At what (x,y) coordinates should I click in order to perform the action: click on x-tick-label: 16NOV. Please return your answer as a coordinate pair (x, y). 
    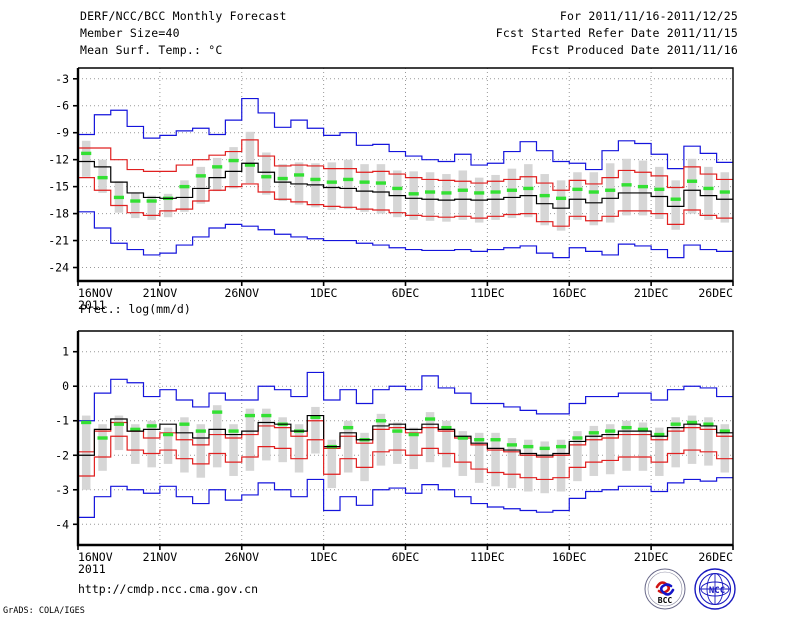
    Looking at the image, I should click on (95, 557).